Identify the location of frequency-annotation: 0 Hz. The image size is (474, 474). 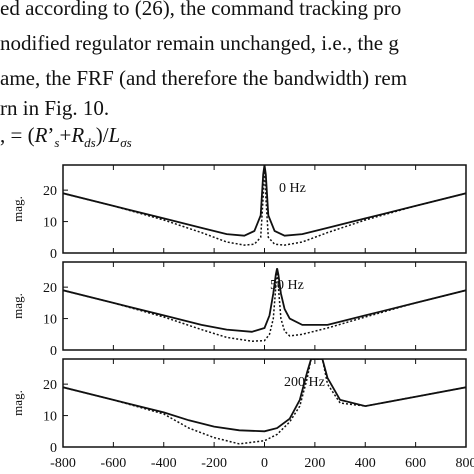
(292, 188).